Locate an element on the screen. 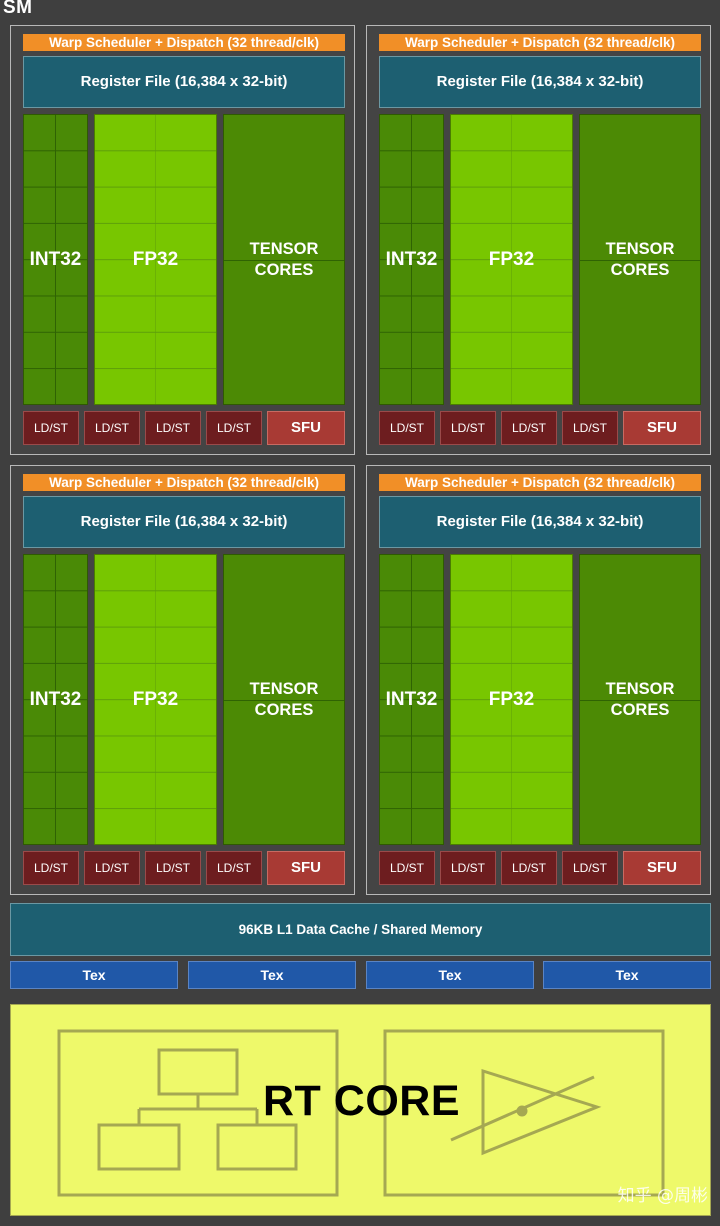 This screenshot has width=720, height=1226. ray-triangle-intersection-icon is located at coordinates (524, 1113).